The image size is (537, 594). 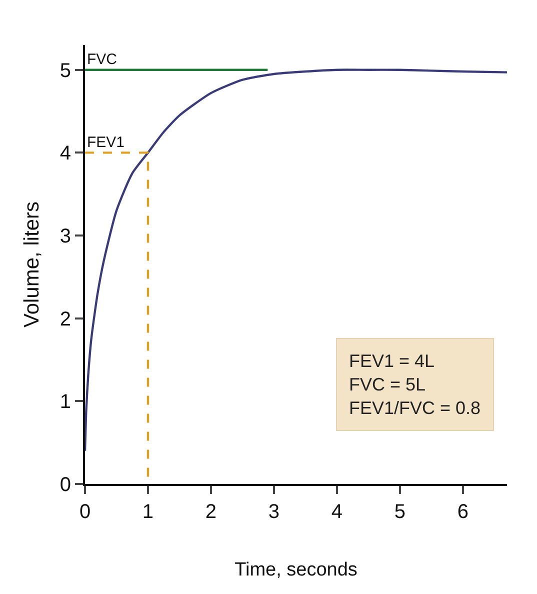 I want to click on y-tick-label: 5, so click(x=65, y=71).